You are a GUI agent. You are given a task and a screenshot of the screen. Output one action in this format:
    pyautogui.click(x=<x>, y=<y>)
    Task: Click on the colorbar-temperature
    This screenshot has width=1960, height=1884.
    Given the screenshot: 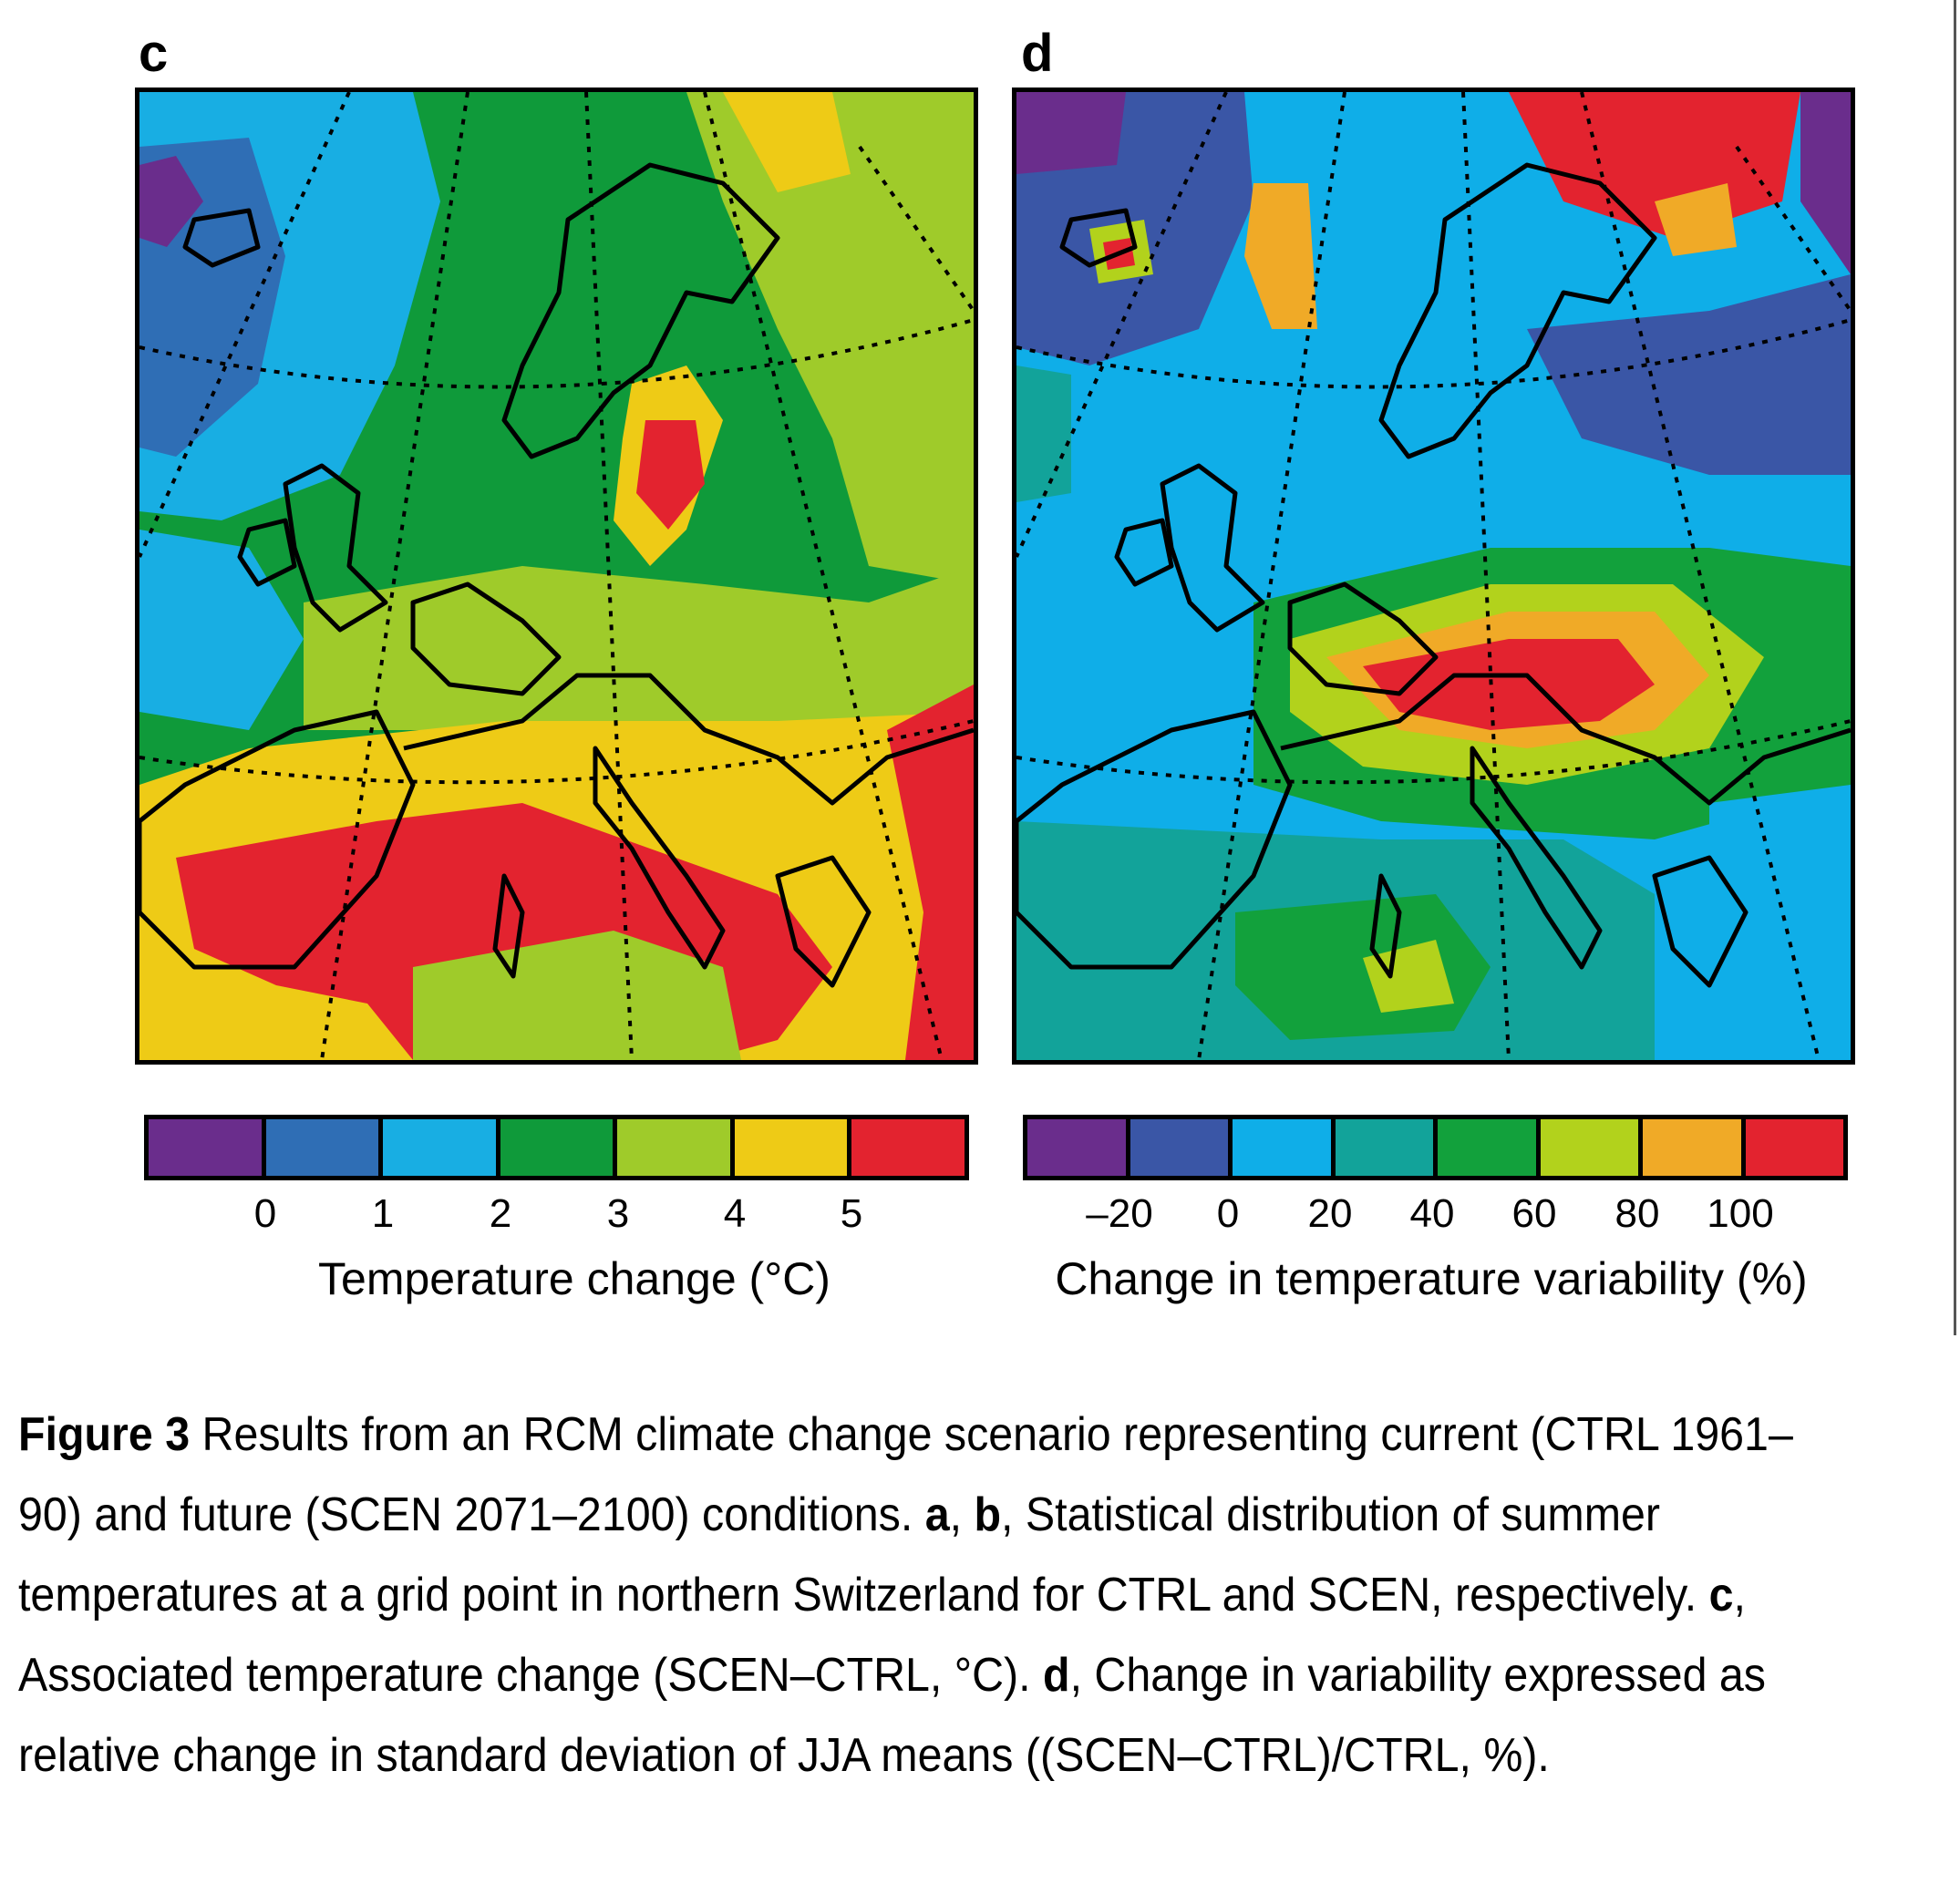 What is the action you would take?
    pyautogui.click(x=556, y=1147)
    